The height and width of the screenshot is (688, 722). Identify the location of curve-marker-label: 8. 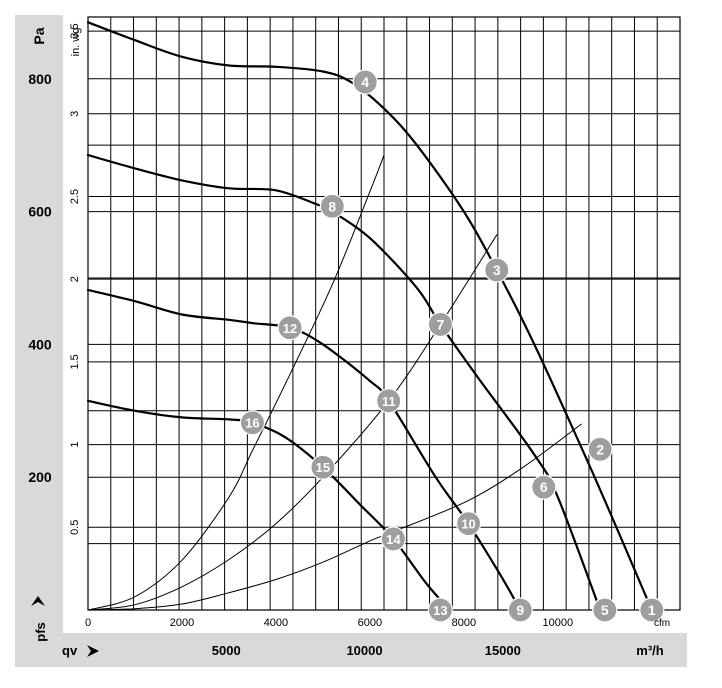
(332, 206).